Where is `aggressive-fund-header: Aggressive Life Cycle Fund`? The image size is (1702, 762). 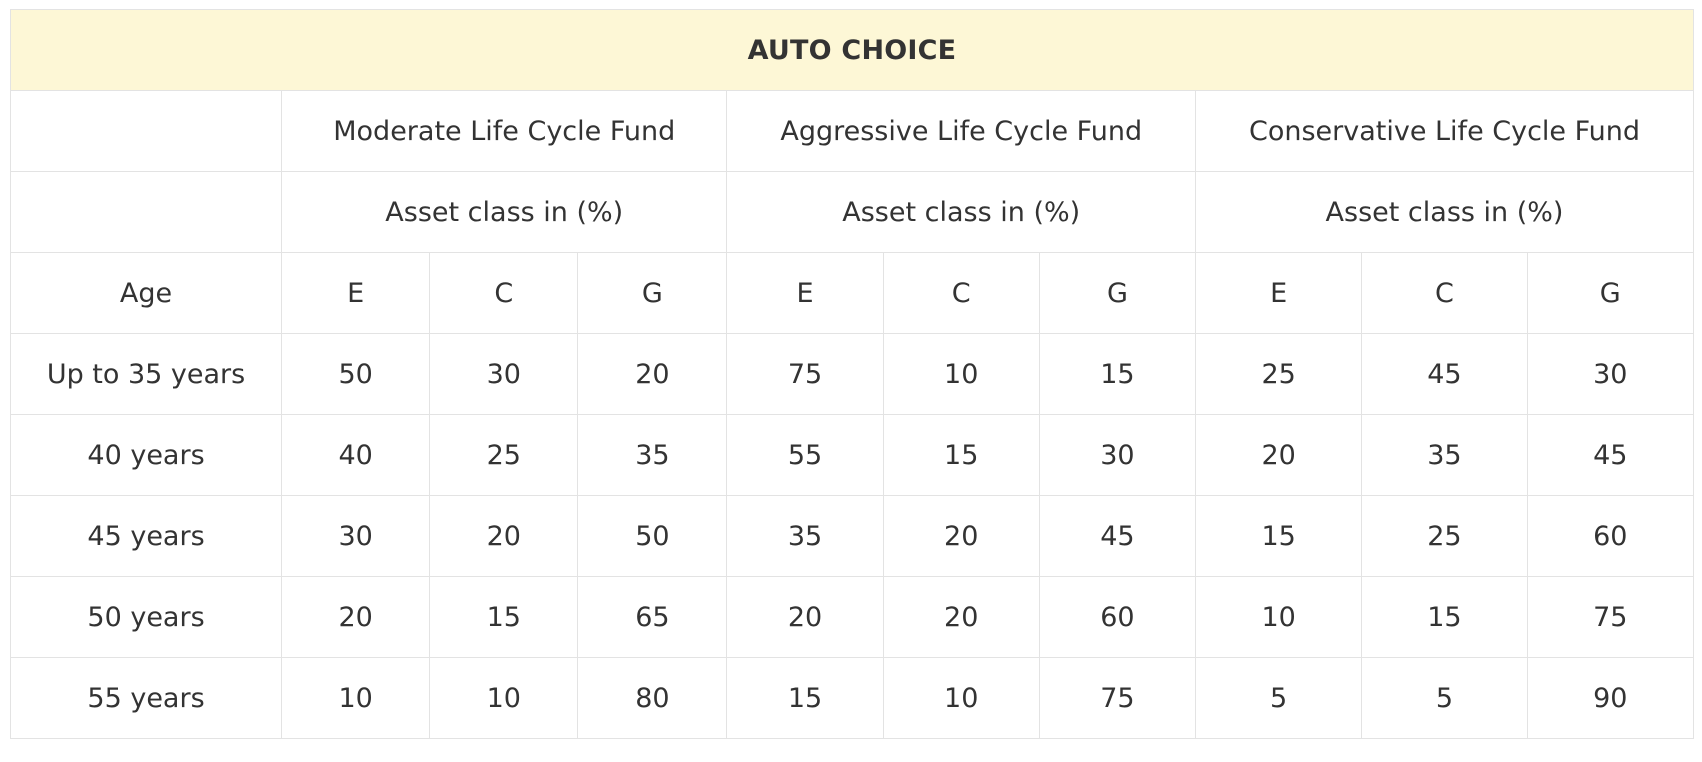 aggressive-fund-header: Aggressive Life Cycle Fund is located at coordinates (961, 131).